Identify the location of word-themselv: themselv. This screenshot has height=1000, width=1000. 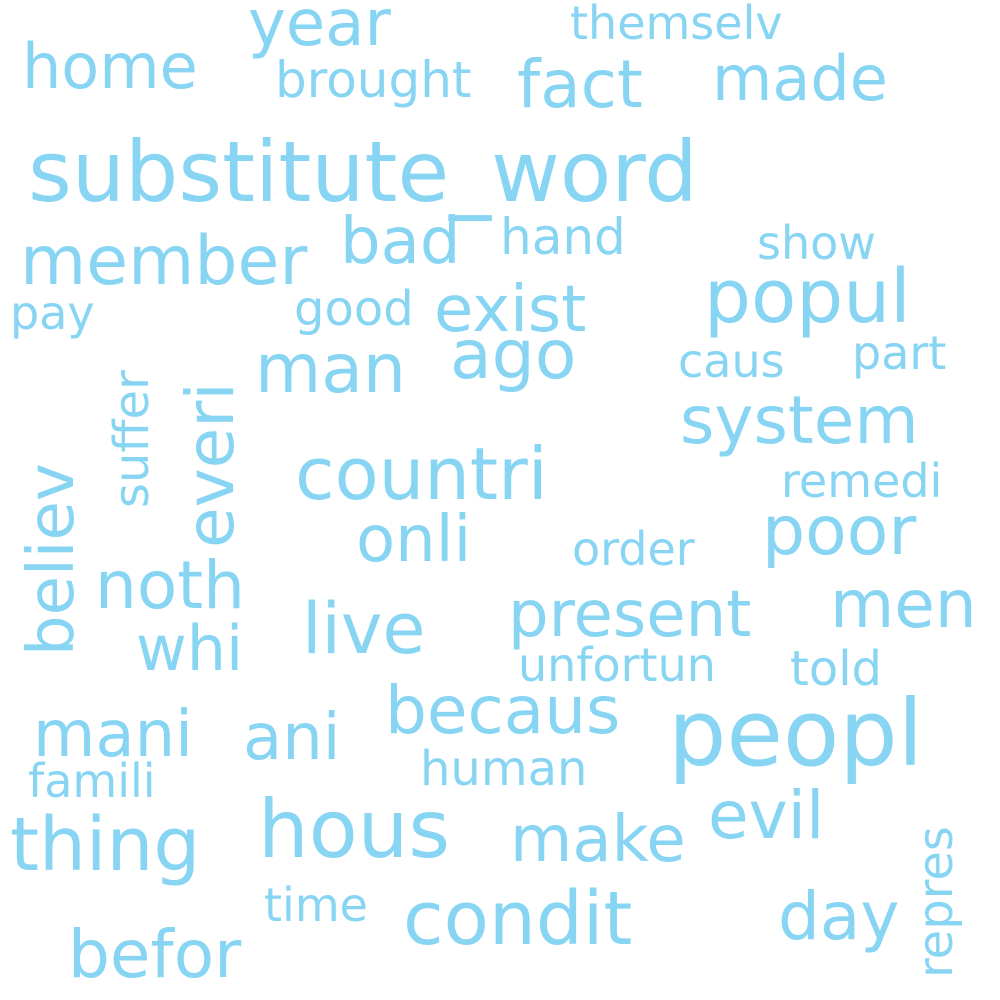
(676, 25).